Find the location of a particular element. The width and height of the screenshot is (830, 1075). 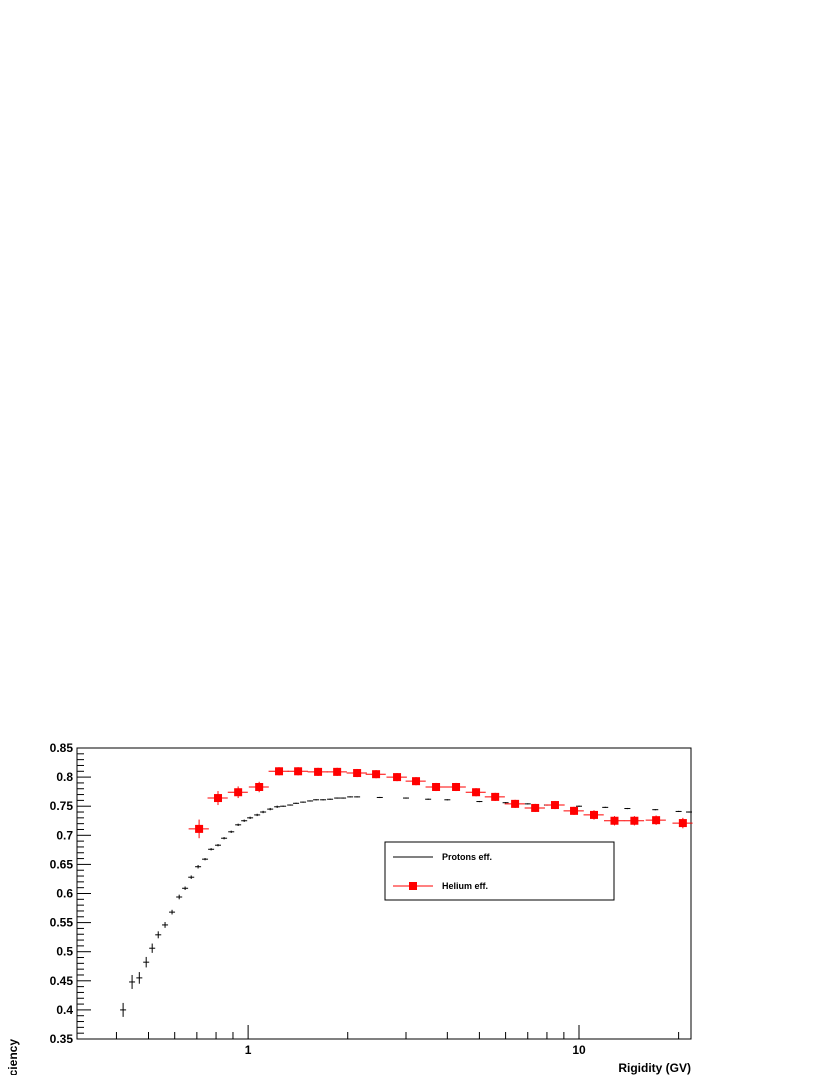

y-tick-label: 0.4 is located at coordinates (64, 1010).